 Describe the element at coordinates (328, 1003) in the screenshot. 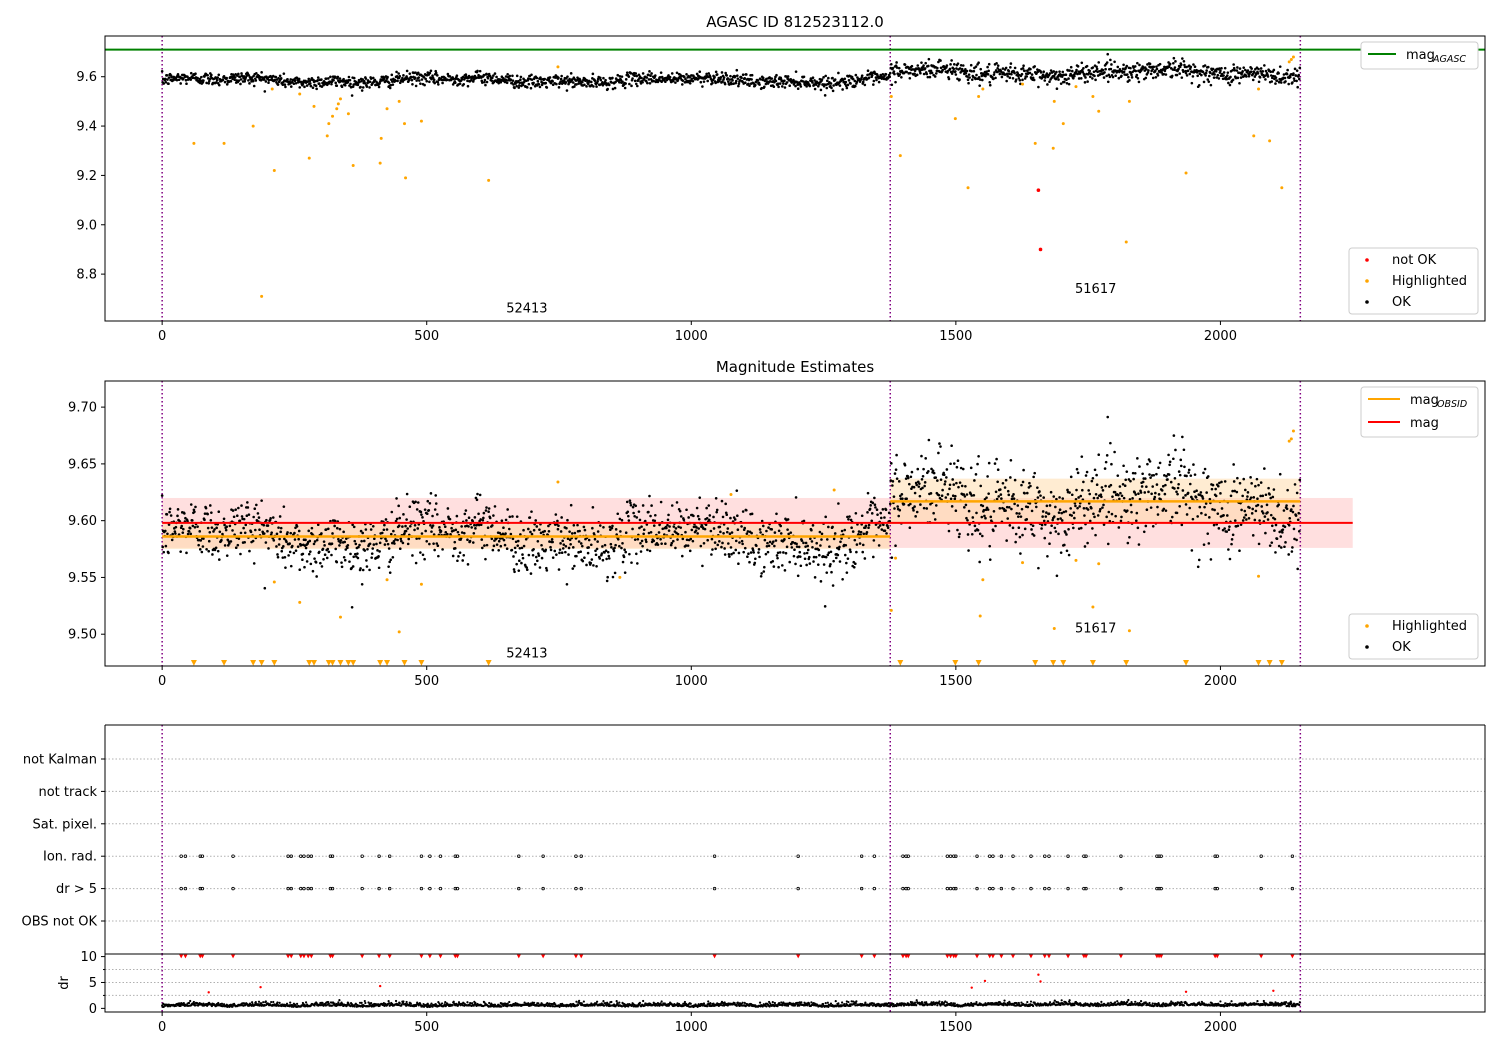

I see `dr-point` at that location.